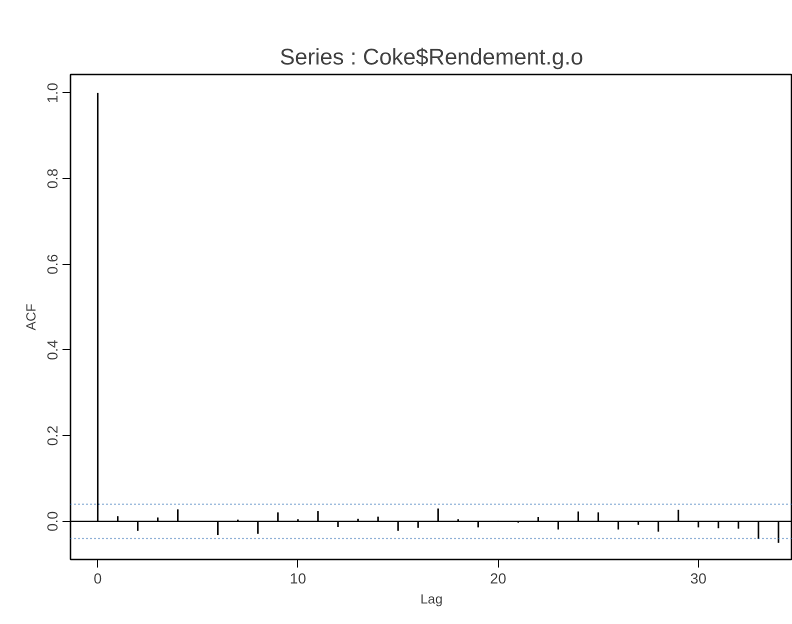 Image resolution: width=792 pixels, height=624 pixels. Describe the element at coordinates (431, 599) in the screenshot. I see `x-axis-title: Lag` at that location.